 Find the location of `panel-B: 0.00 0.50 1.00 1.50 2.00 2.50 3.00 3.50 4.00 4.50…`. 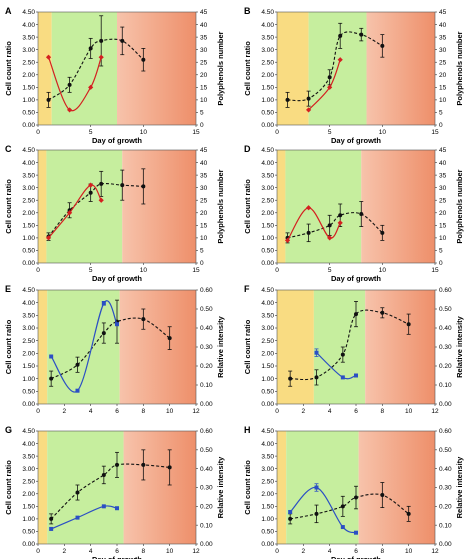

panel-B: 0.00 0.50 1.00 1.50 2.00 2.50 3.00 3.50 4.00 4.50… is located at coordinates (353, 75).